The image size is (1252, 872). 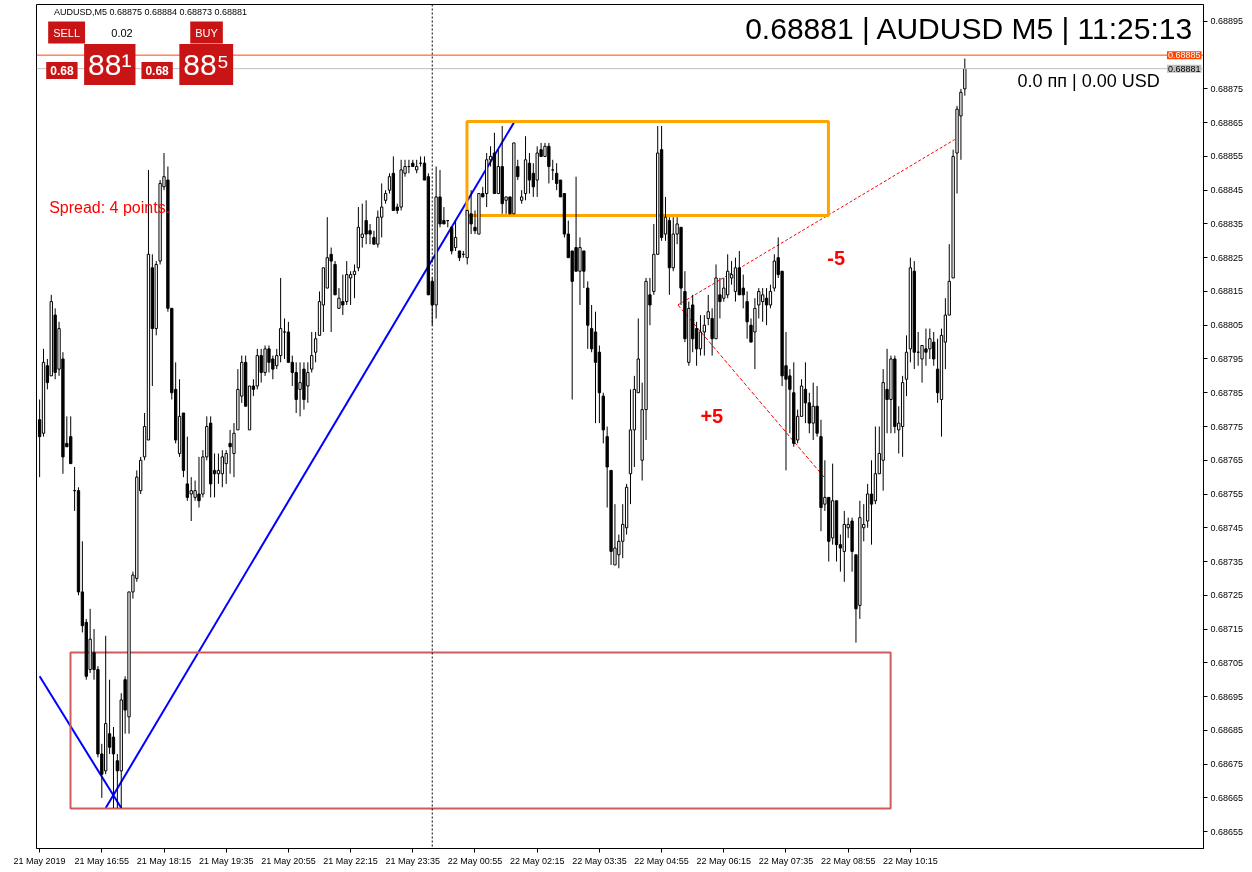 I want to click on annotation: 0.02, so click(x=122, y=32).